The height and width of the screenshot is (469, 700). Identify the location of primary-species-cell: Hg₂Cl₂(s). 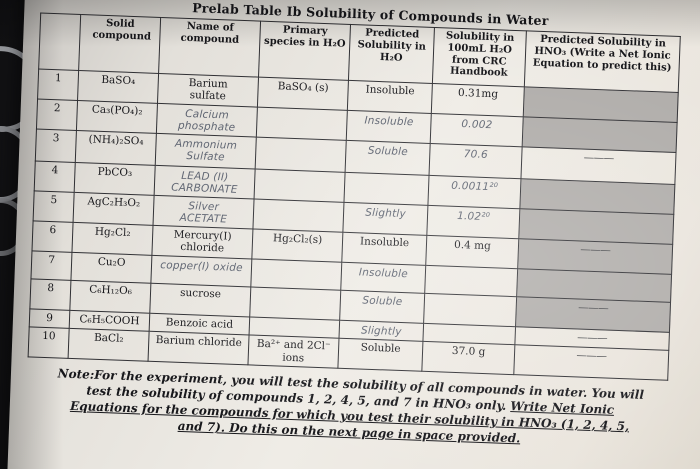
(297, 246).